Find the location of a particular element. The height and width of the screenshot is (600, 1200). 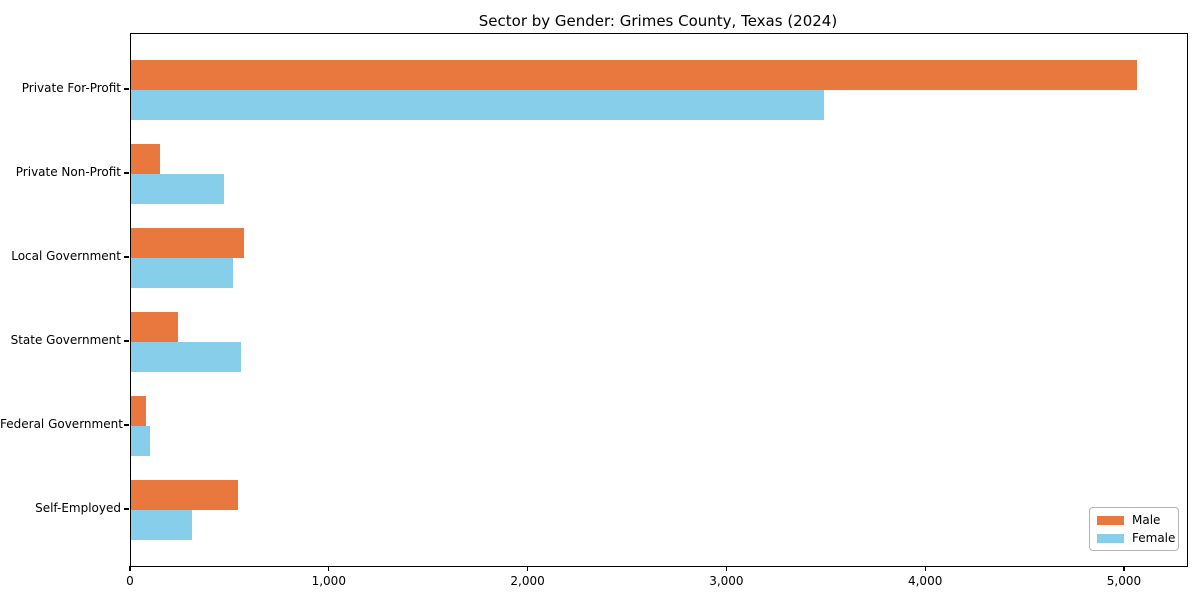

bar-female-state-government is located at coordinates (186, 357).